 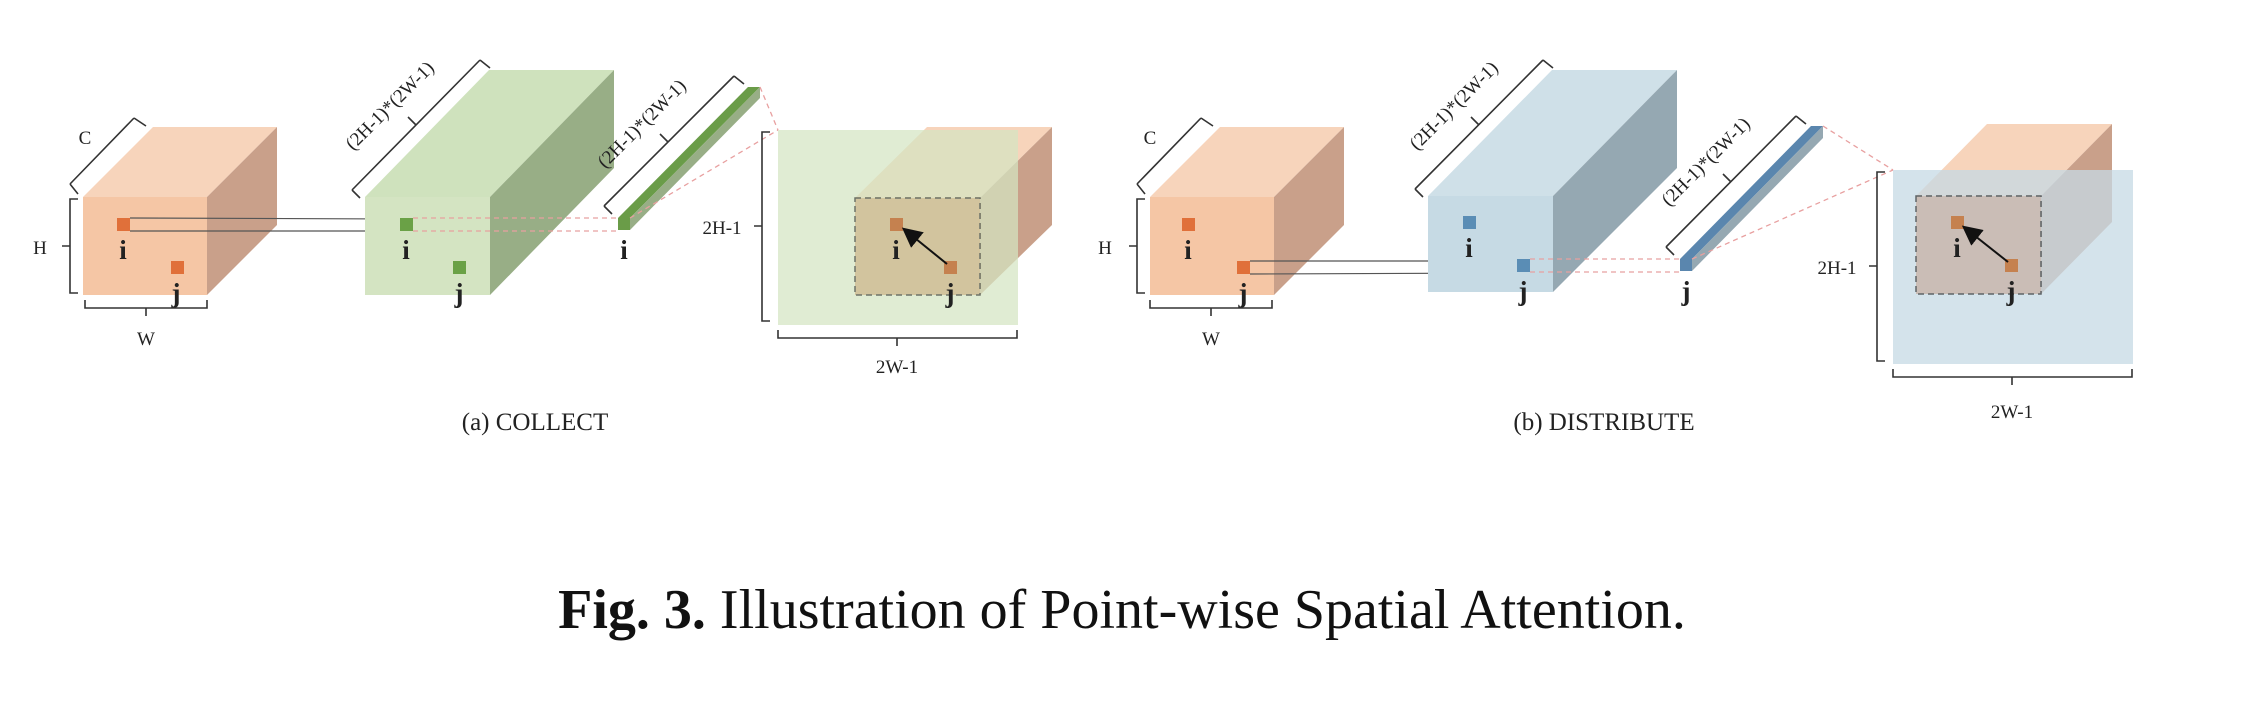 I want to click on distribute-attention-volume: i j (2H-1)*(2W-1), so click(x=1541, y=182).